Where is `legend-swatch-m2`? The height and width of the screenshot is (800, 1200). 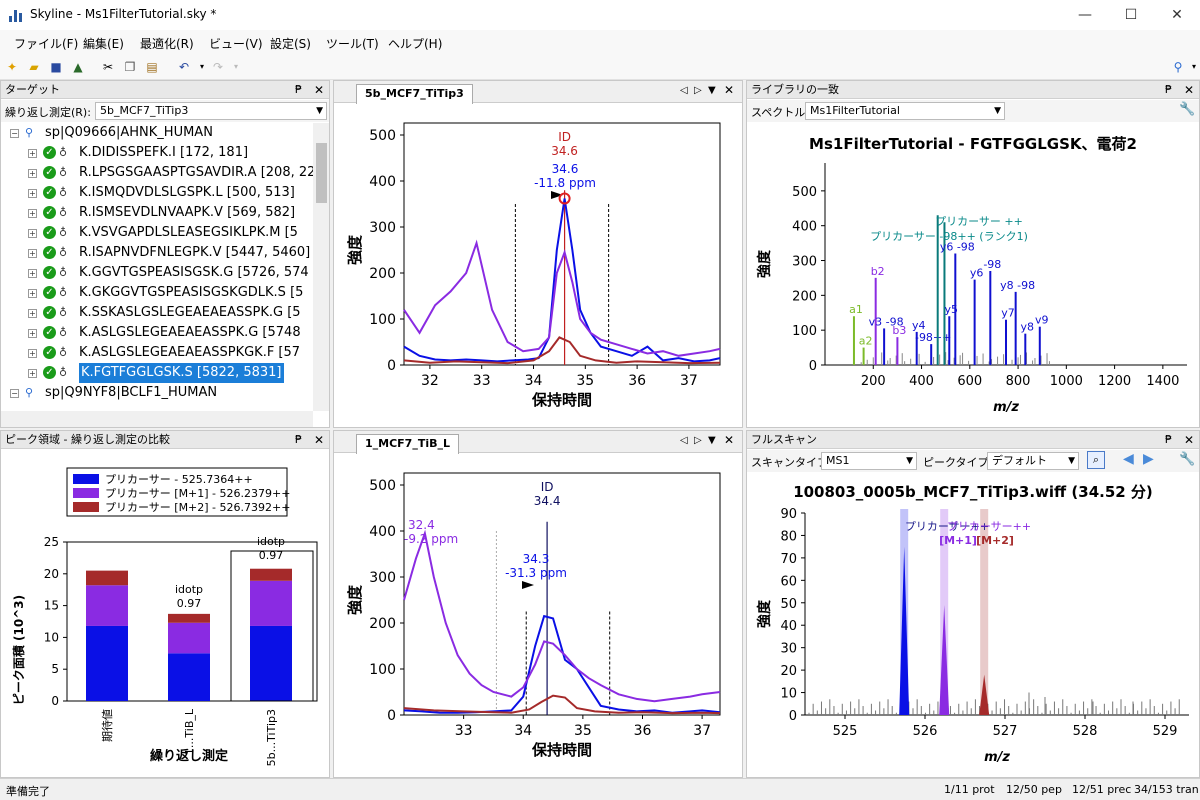
legend-swatch-m2 is located at coordinates (86, 507).